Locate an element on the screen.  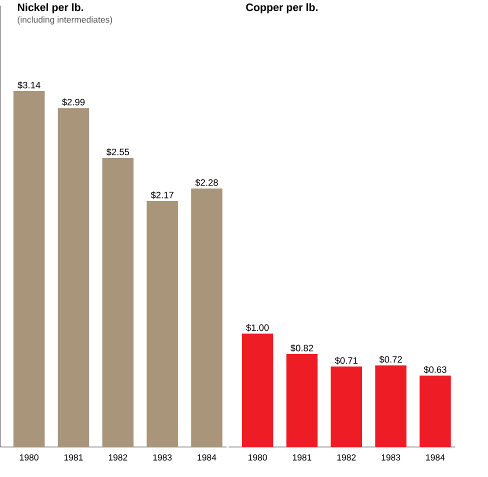
chart-subtitle: (including intermediates) is located at coordinates (65, 20).